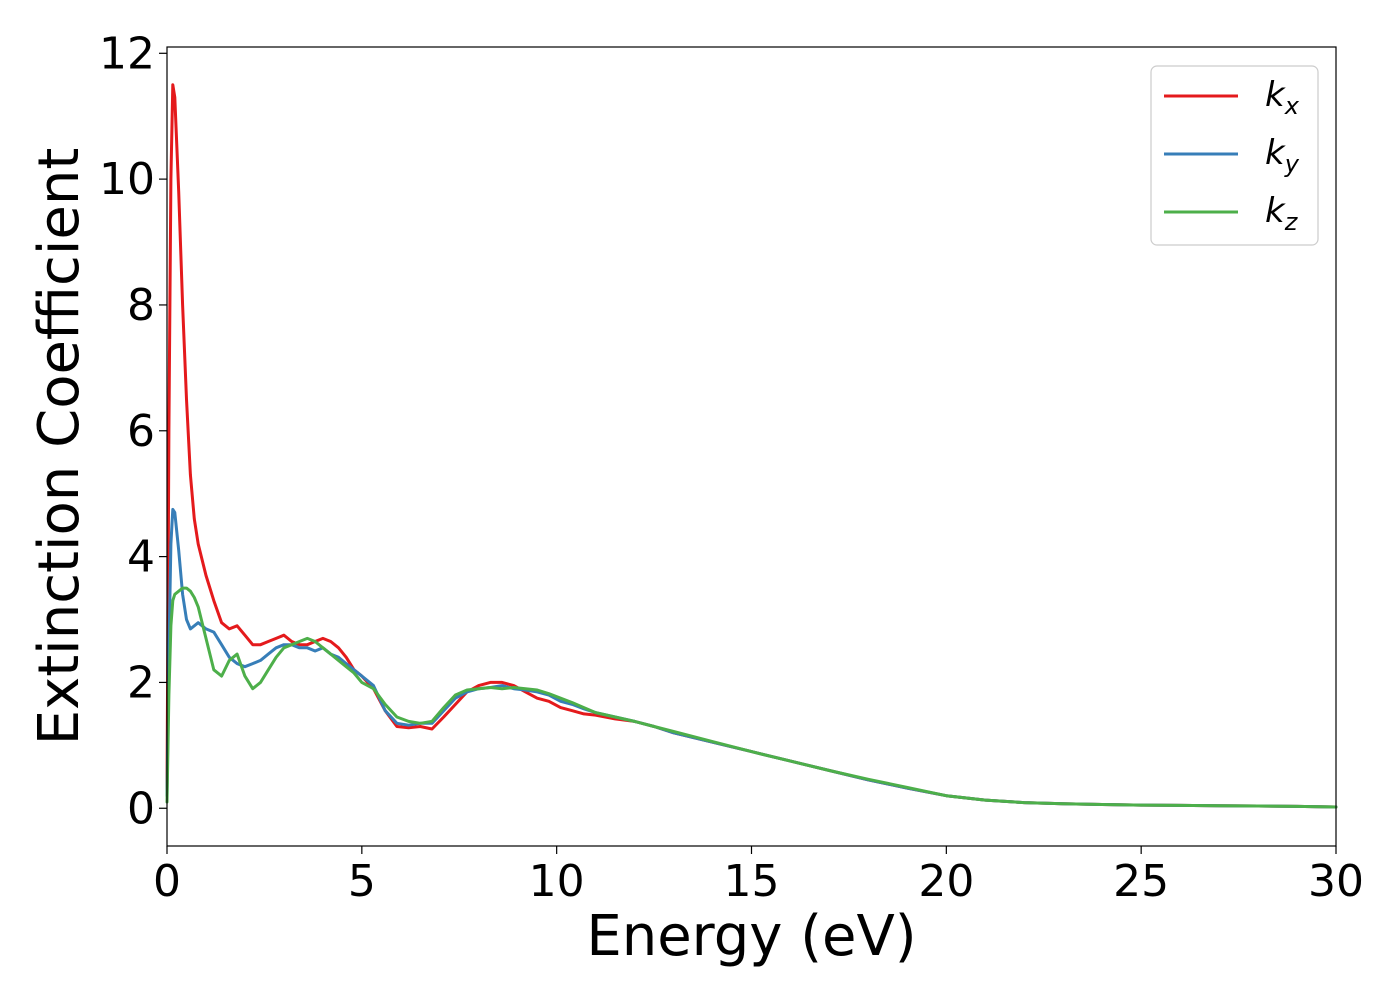 The height and width of the screenshot is (1000, 1400). Describe the element at coordinates (167, 881) in the screenshot. I see `x-tick-label: 0` at that location.